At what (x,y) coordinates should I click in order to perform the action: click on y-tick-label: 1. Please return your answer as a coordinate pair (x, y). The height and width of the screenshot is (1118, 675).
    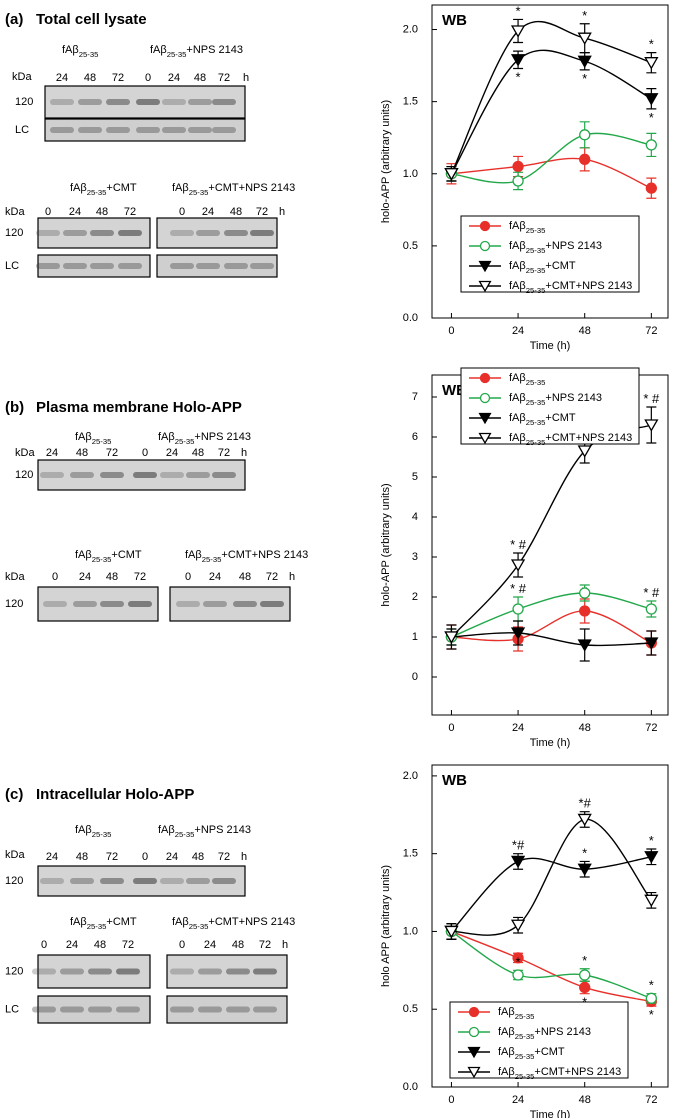
    Looking at the image, I should click on (415, 637).